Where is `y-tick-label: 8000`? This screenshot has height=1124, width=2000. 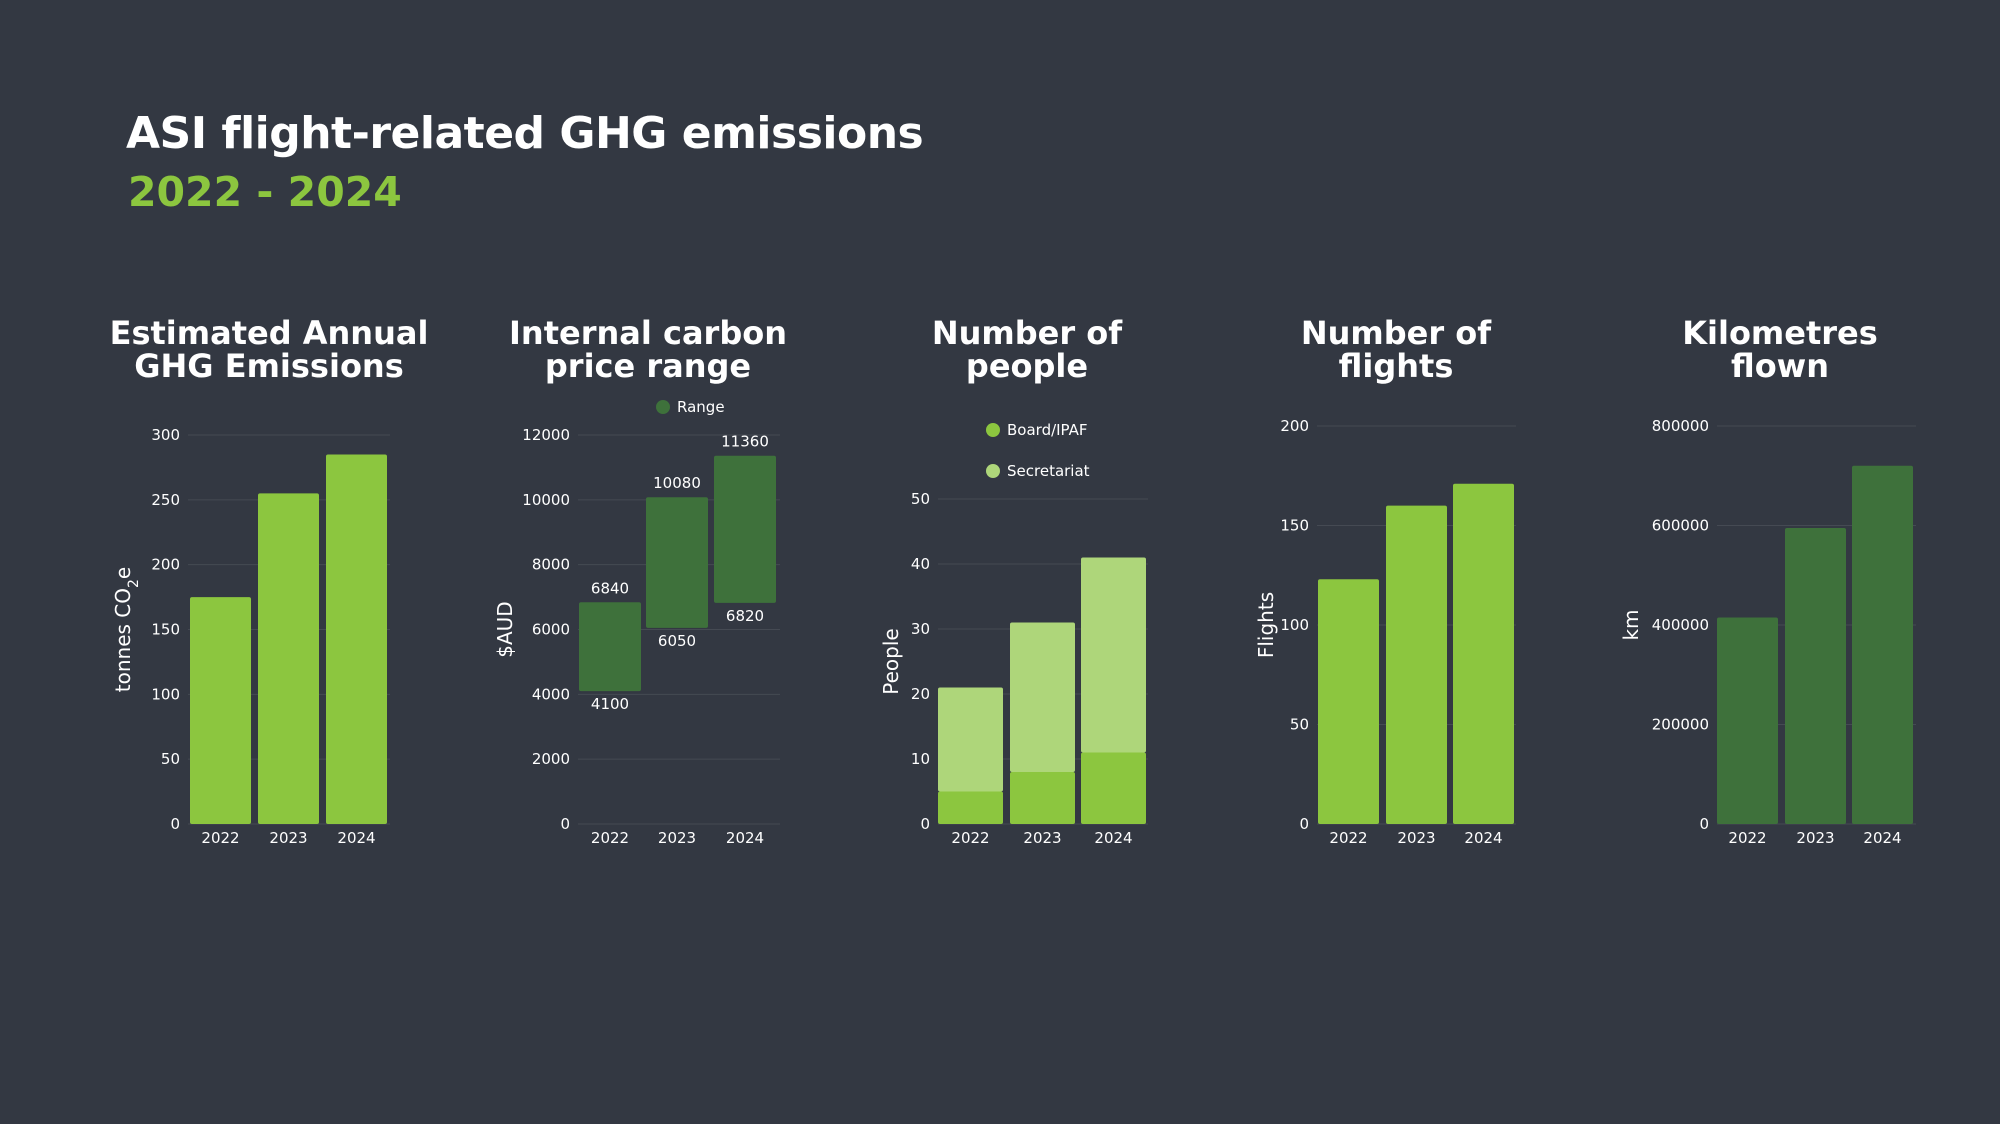
y-tick-label: 8000 is located at coordinates (551, 565).